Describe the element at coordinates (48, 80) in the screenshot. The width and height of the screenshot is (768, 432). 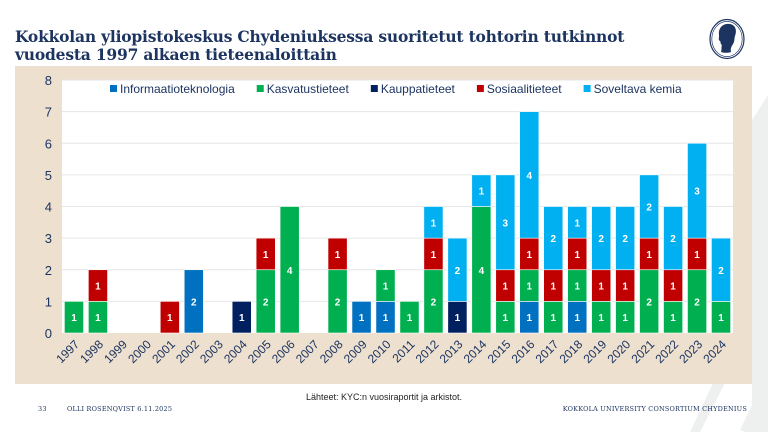
I see `y-tick-label: 8` at that location.